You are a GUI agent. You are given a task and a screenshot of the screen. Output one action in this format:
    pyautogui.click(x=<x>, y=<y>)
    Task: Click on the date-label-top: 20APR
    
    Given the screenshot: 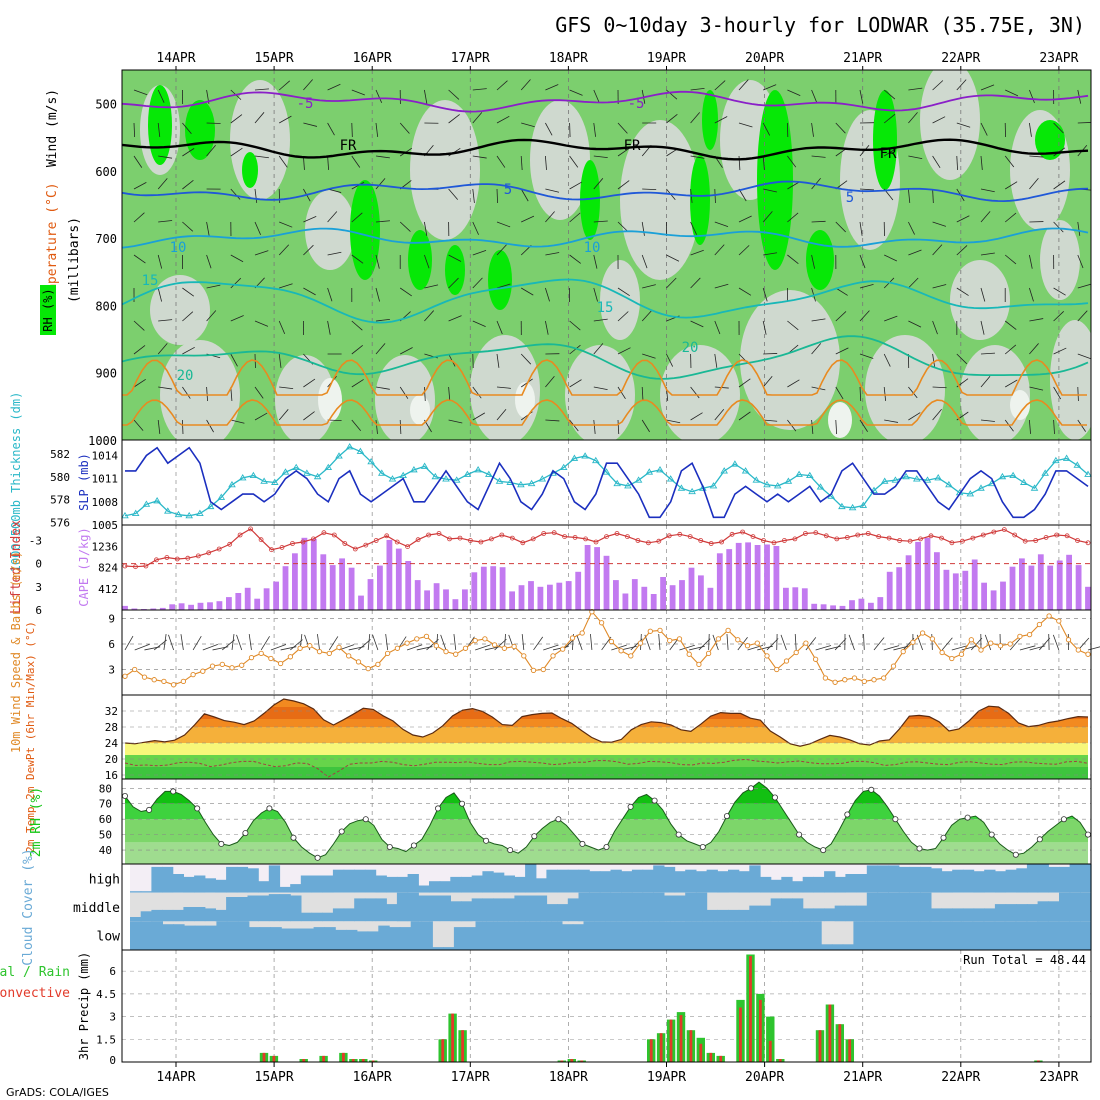 What is the action you would take?
    pyautogui.click(x=764, y=58)
    